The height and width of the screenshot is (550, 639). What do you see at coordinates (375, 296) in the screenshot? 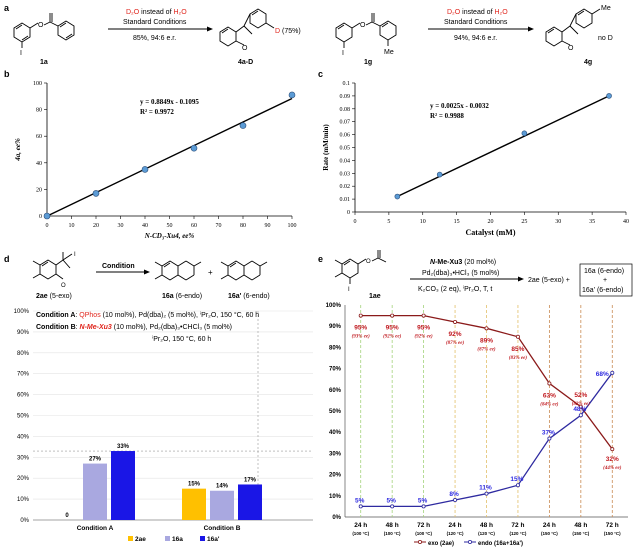
I see `label-1ae: 1ae` at bounding box center [375, 296].